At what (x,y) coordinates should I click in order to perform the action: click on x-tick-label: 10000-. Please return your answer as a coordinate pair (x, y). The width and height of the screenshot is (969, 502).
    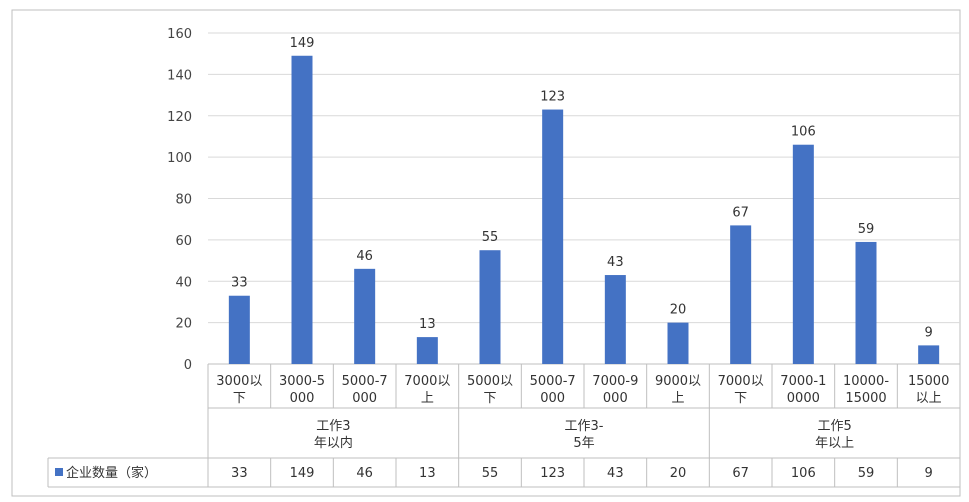
    Looking at the image, I should click on (866, 381).